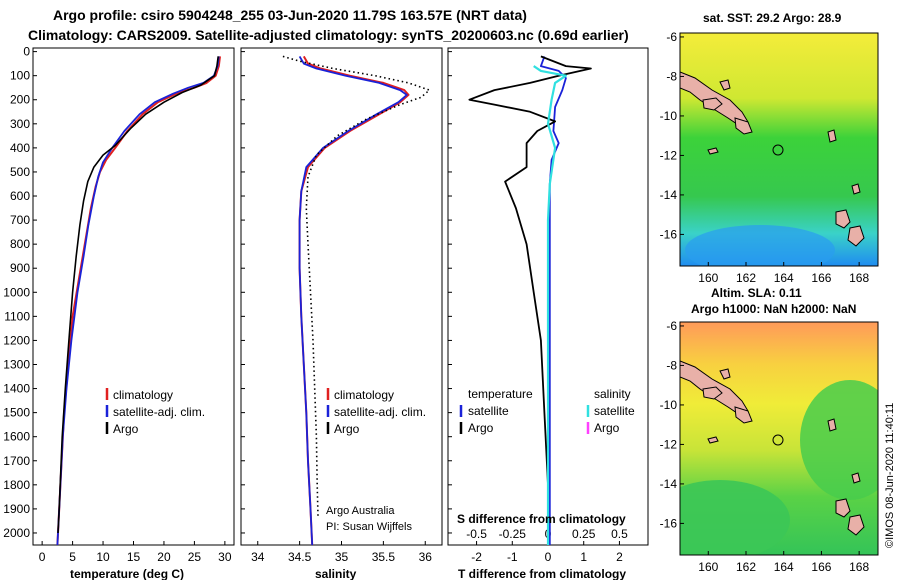  Describe the element at coordinates (746, 278) in the screenshot. I see `map-x-tick-label: 162` at that location.